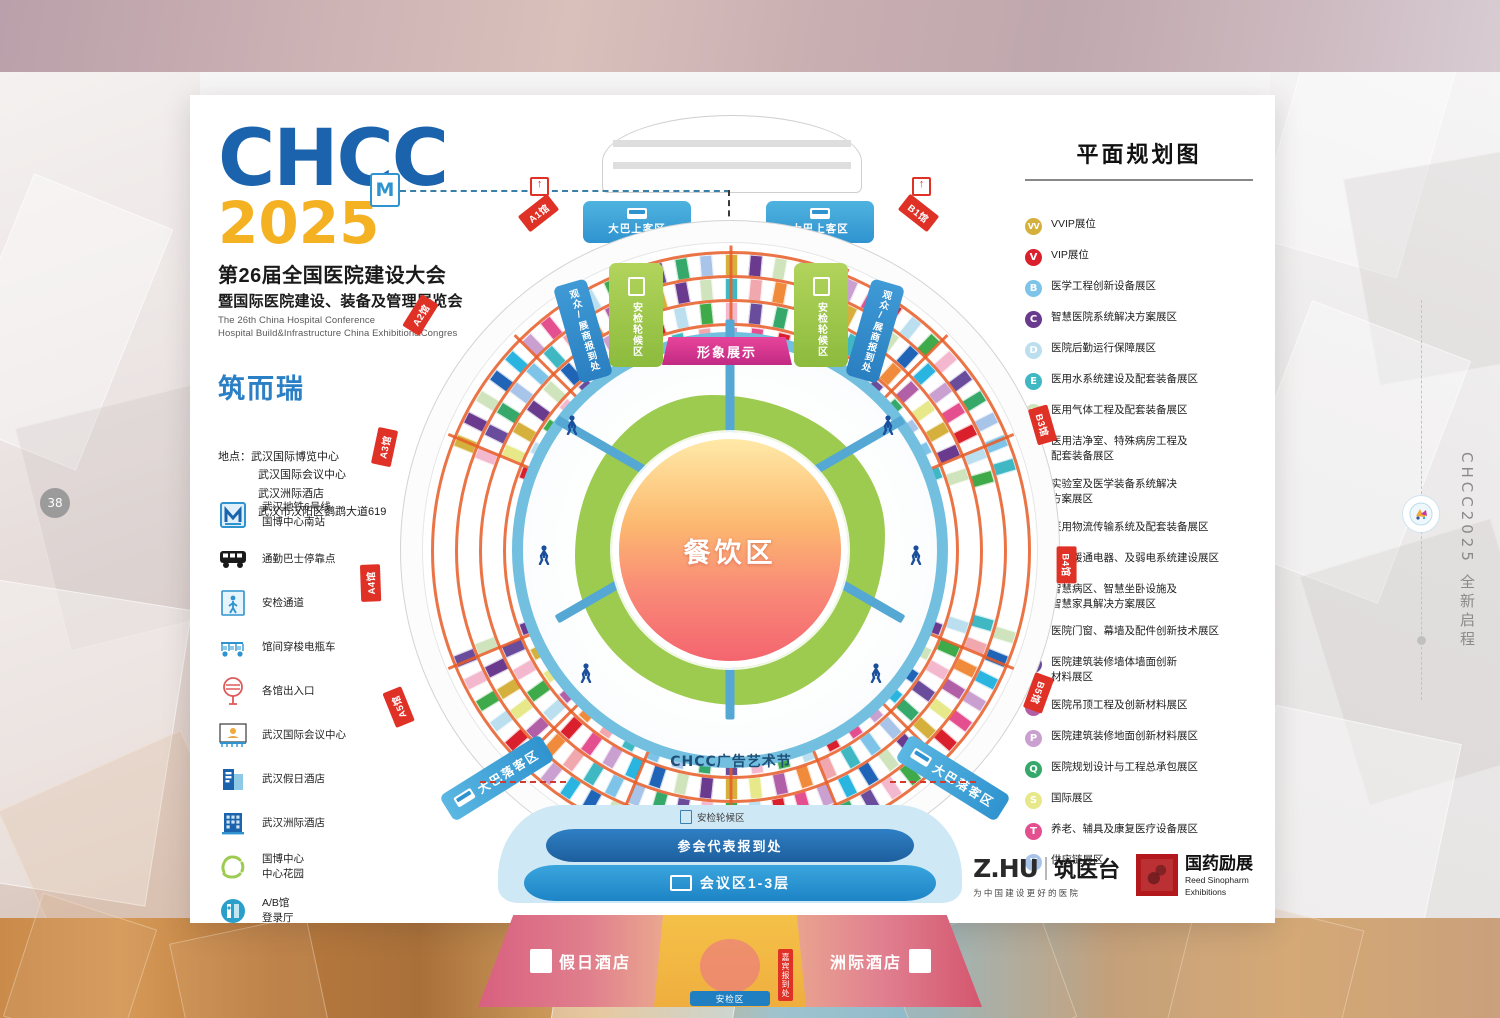  Describe the element at coordinates (730, 845) in the screenshot. I see `delegate-registration-bar: 参会代表报到处` at that location.